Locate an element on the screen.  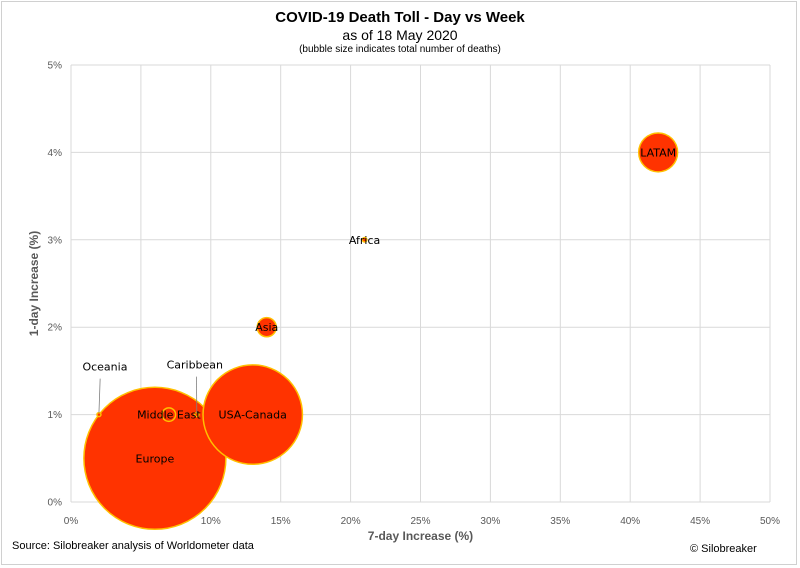
y-tick-label: 0% is located at coordinates (55, 503).